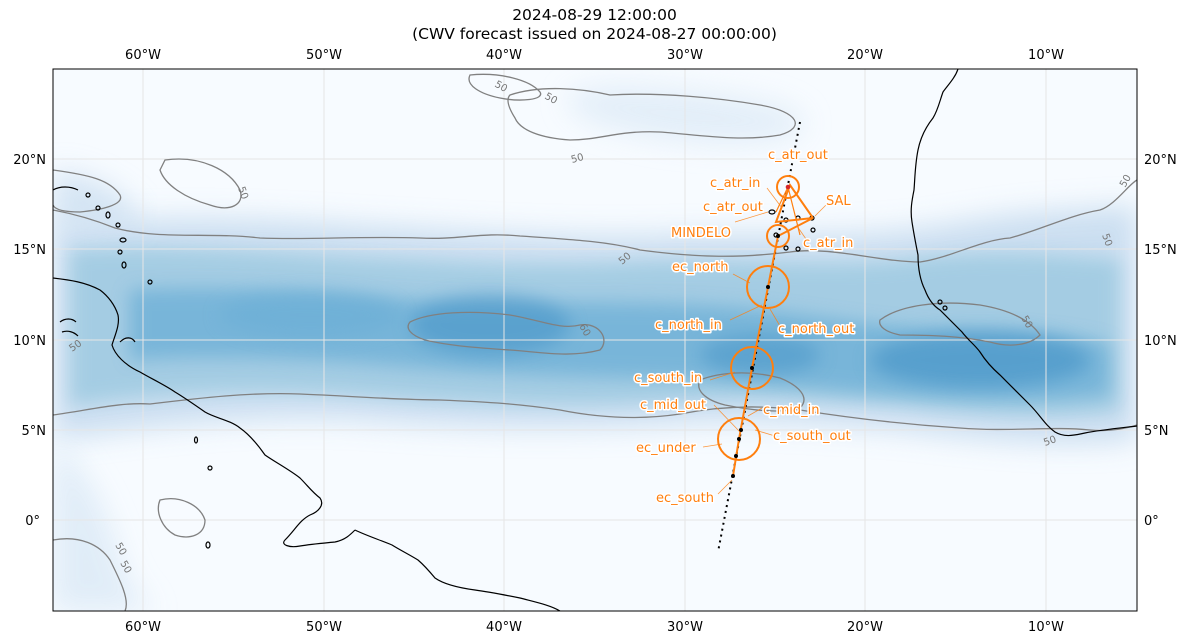  I want to click on top-tick-10w: 10°W, so click(1046, 55).